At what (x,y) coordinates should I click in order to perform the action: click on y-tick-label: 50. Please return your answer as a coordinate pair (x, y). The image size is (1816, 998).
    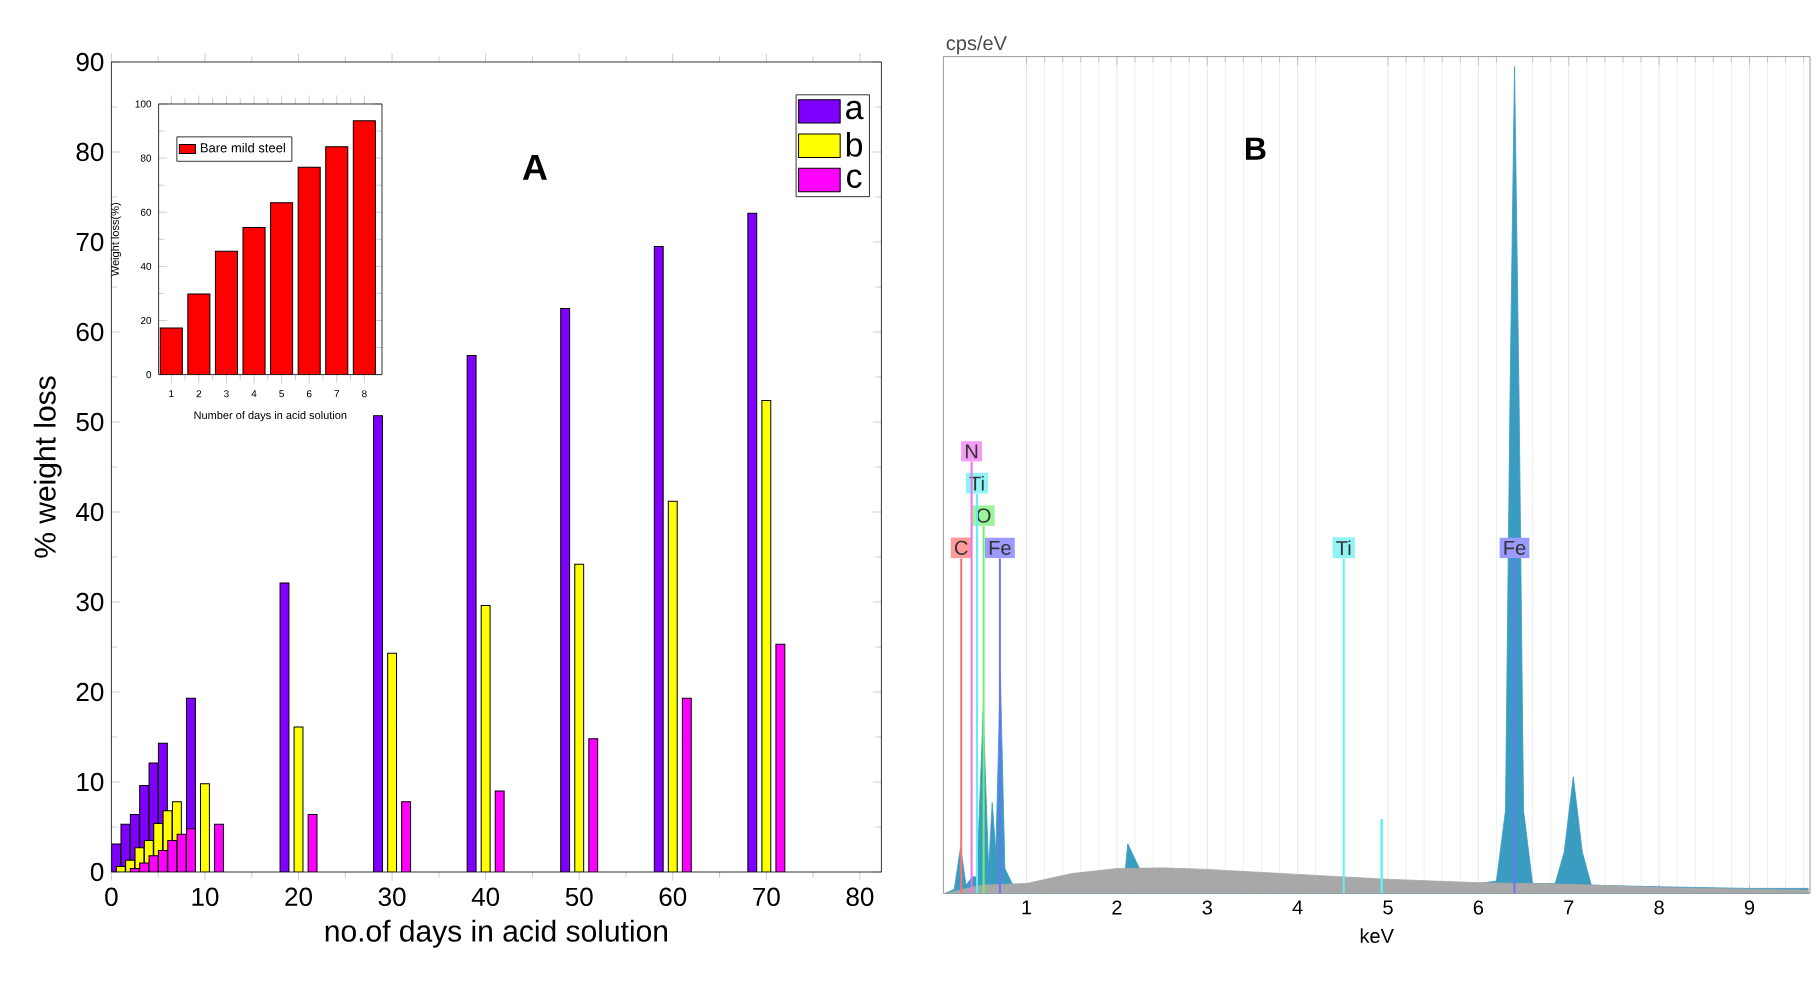
    Looking at the image, I should click on (90, 422).